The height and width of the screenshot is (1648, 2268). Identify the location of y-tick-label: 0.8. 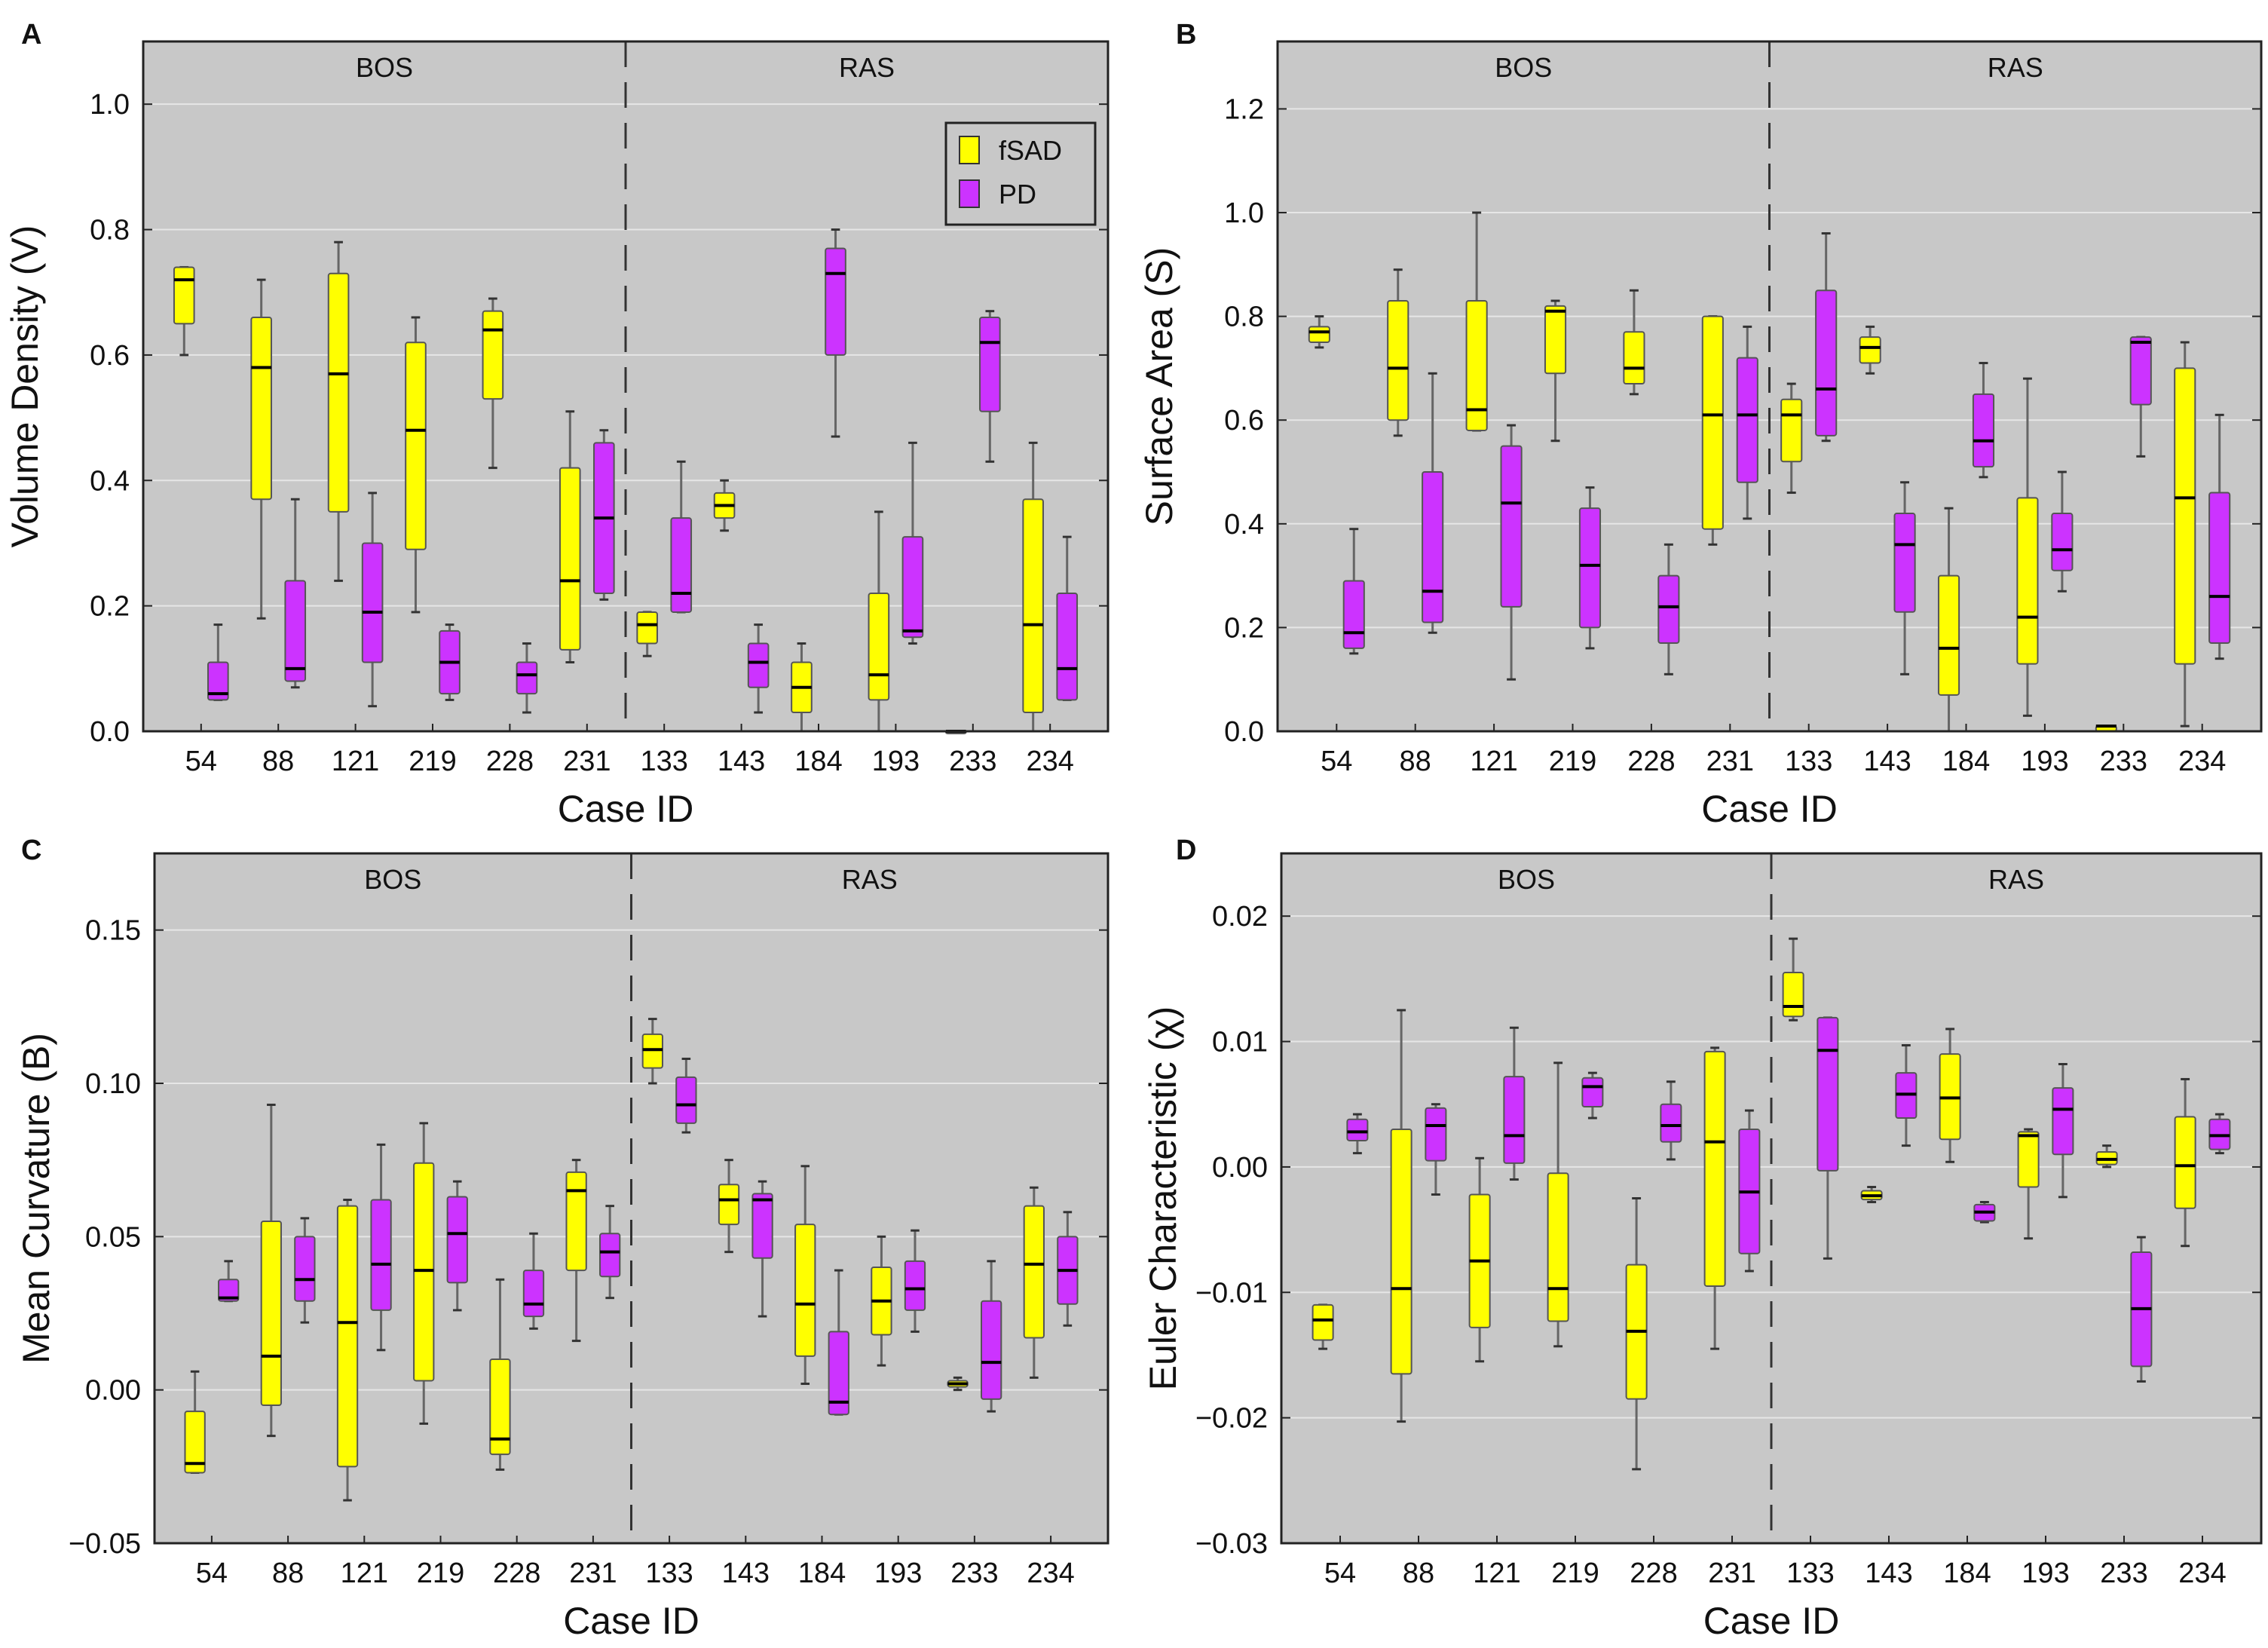
(1244, 317).